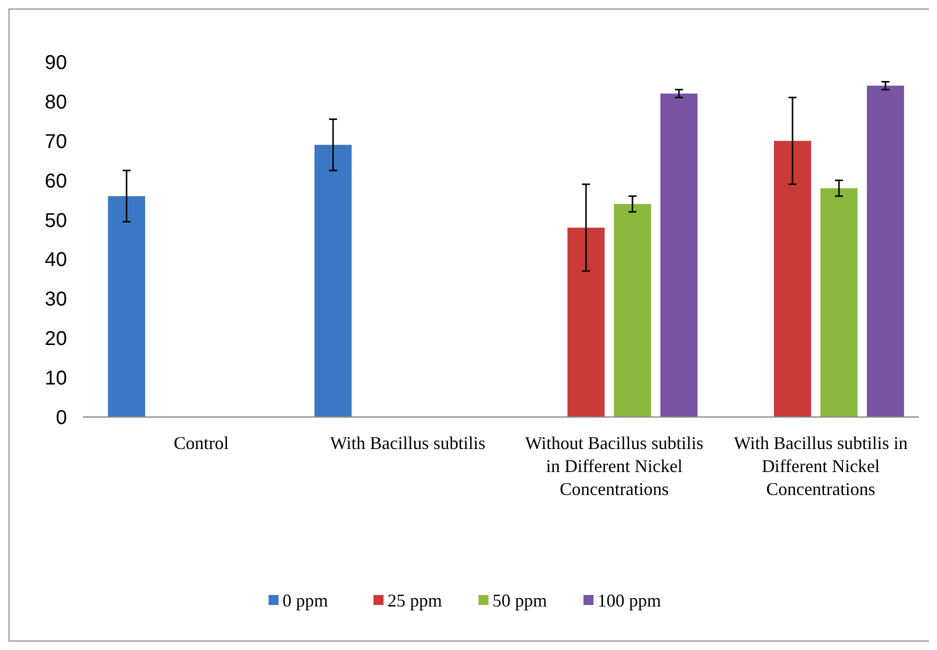 Image resolution: width=937 pixels, height=650 pixels. I want to click on x-tick-label: With Bacillus subtilis, so click(408, 443).